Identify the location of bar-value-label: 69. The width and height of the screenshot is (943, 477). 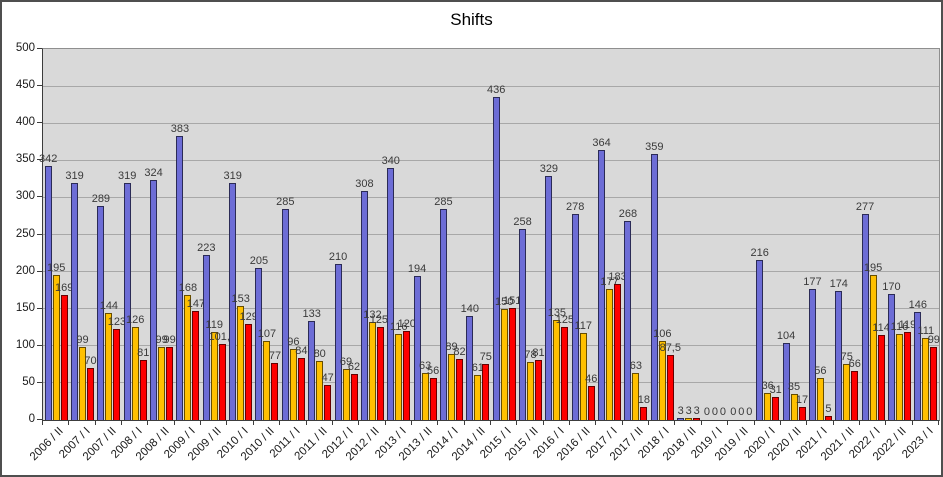
(346, 361).